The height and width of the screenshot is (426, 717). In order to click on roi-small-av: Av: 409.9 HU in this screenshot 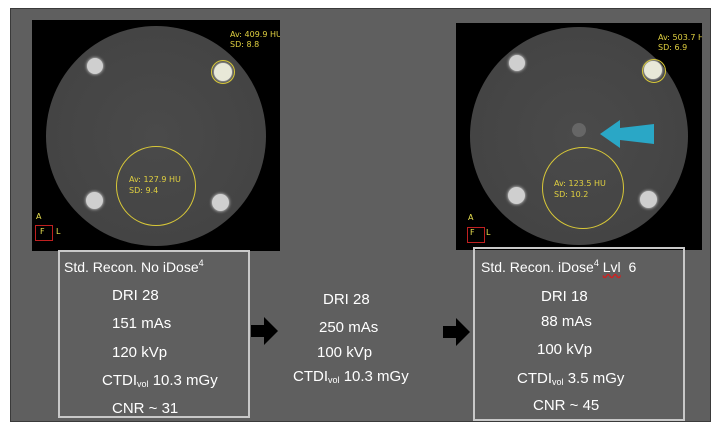, I will do `click(255, 34)`.